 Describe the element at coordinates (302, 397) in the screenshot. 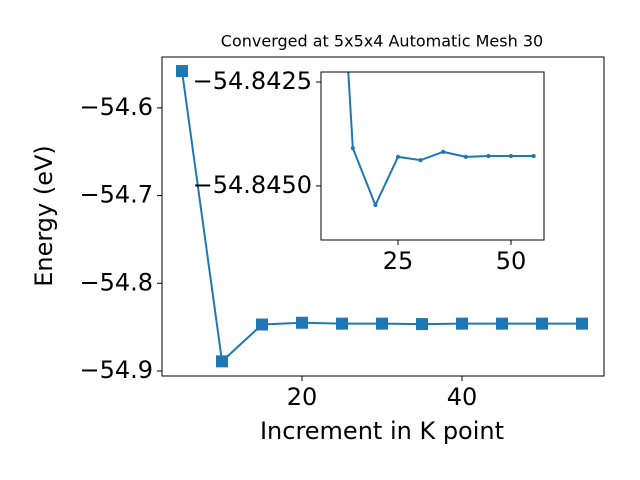

I see `x-tick-label: 20` at that location.